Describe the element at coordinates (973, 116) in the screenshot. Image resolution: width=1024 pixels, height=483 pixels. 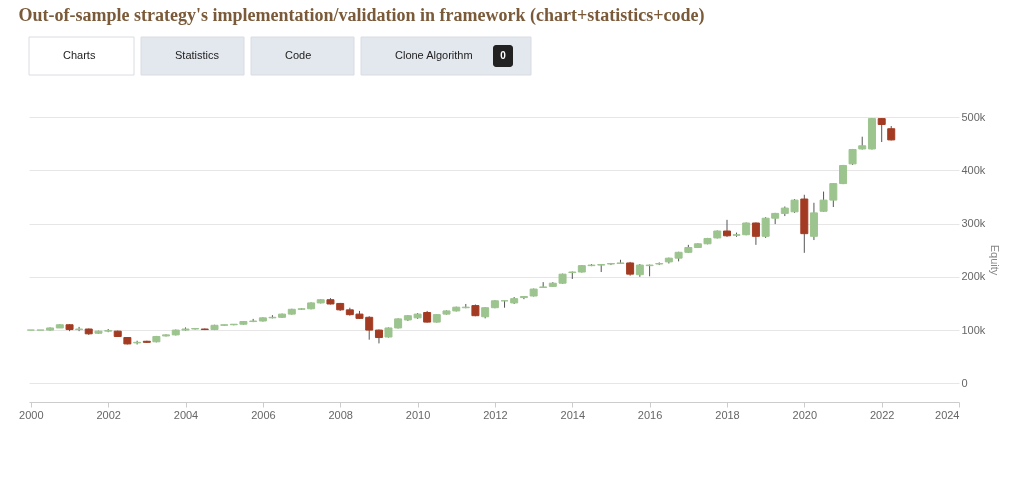
I see `y-tick-label: 500k` at that location.